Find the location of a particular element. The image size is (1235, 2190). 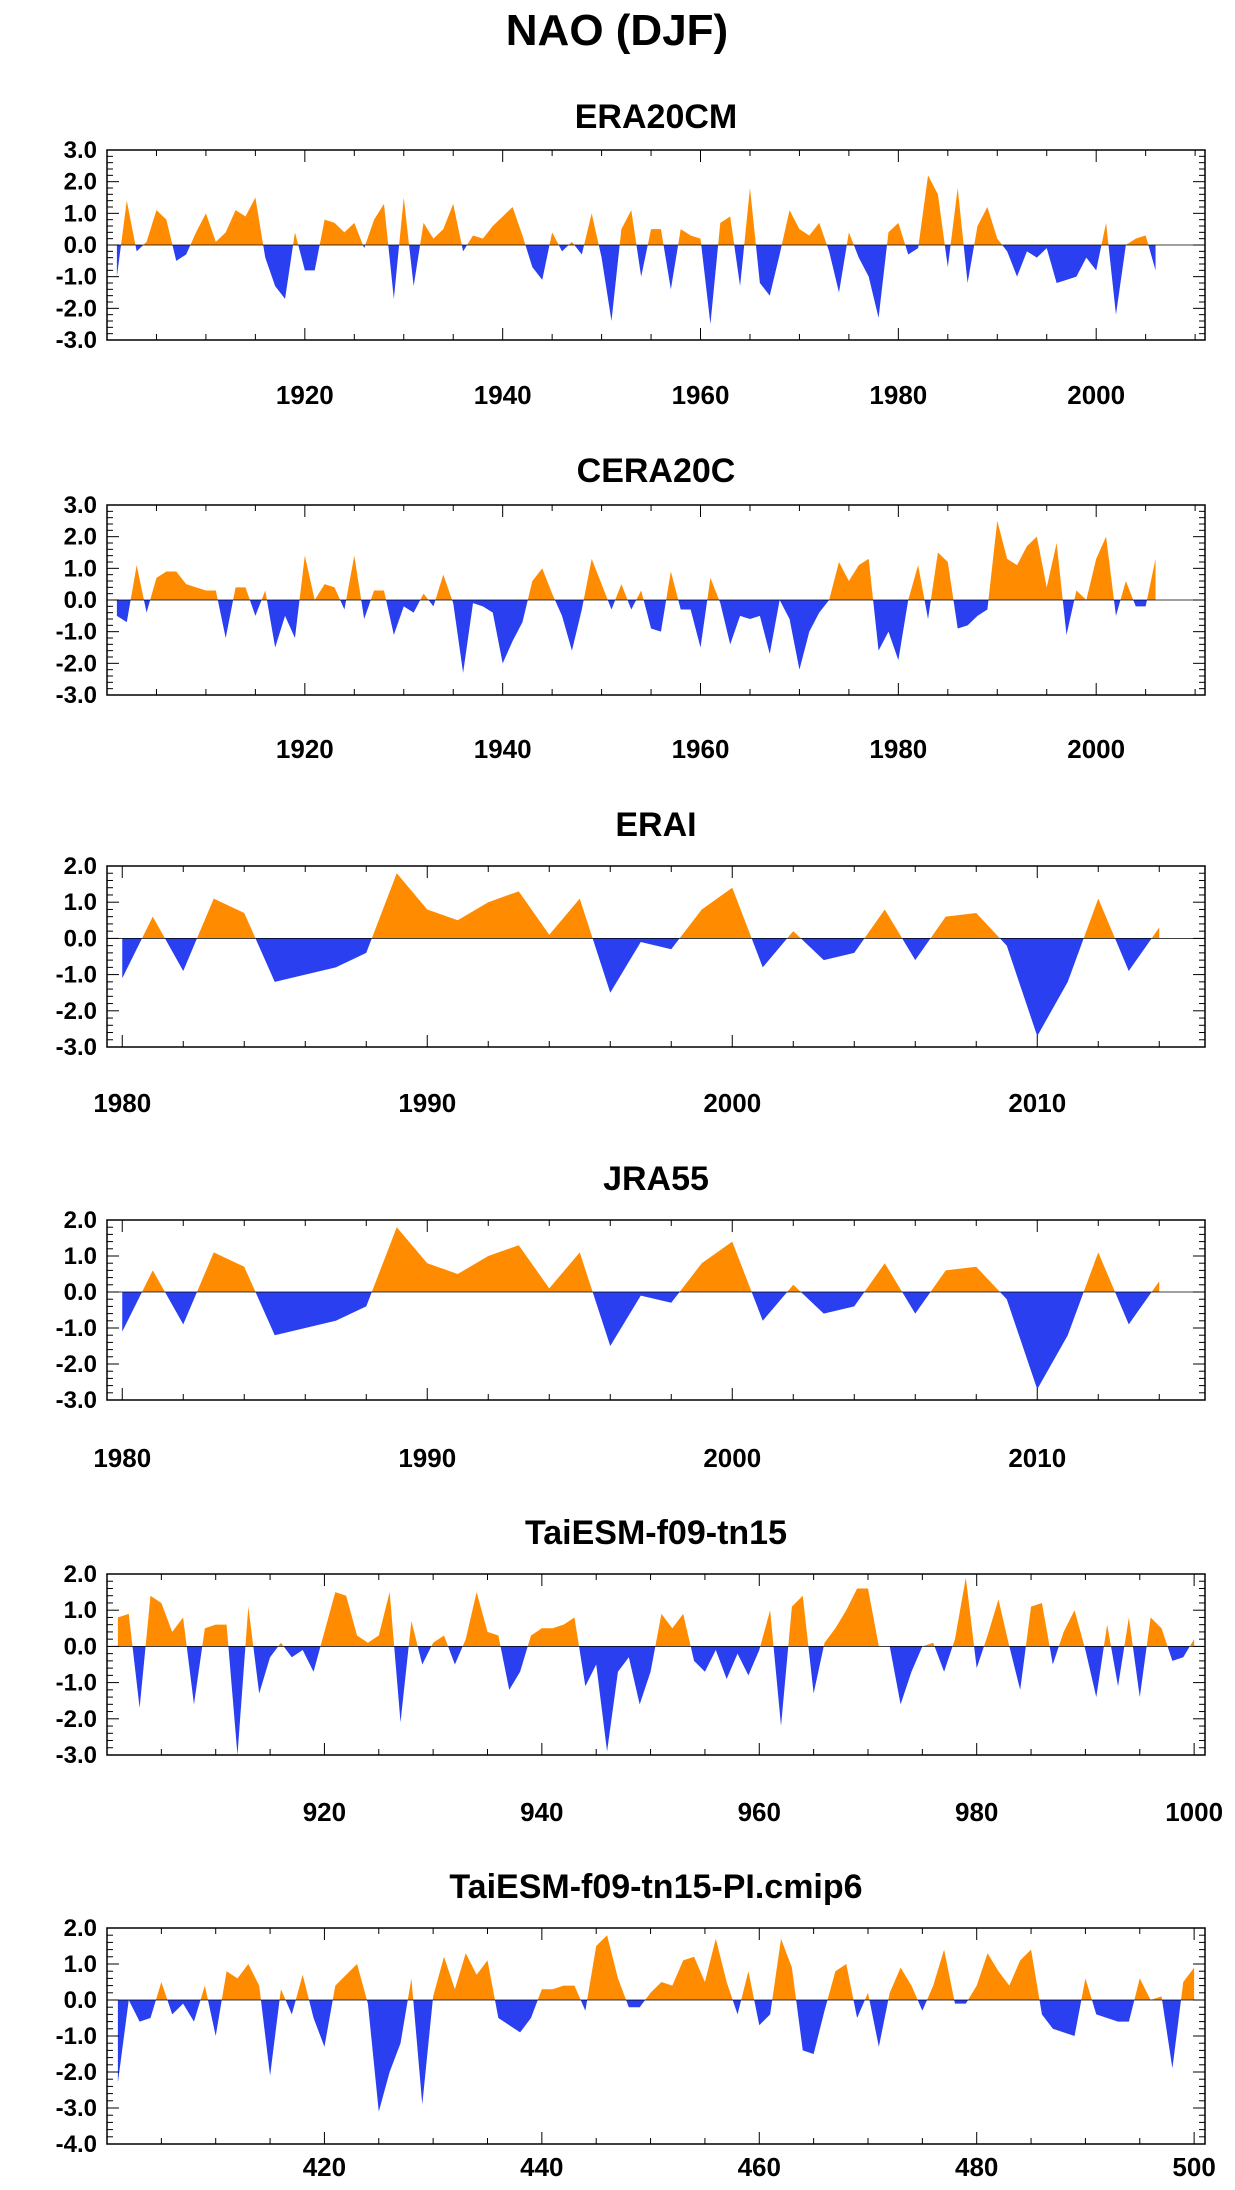

panel-title: TaiESM-f09-tn15-PI.cmip6 is located at coordinates (655, 1887).